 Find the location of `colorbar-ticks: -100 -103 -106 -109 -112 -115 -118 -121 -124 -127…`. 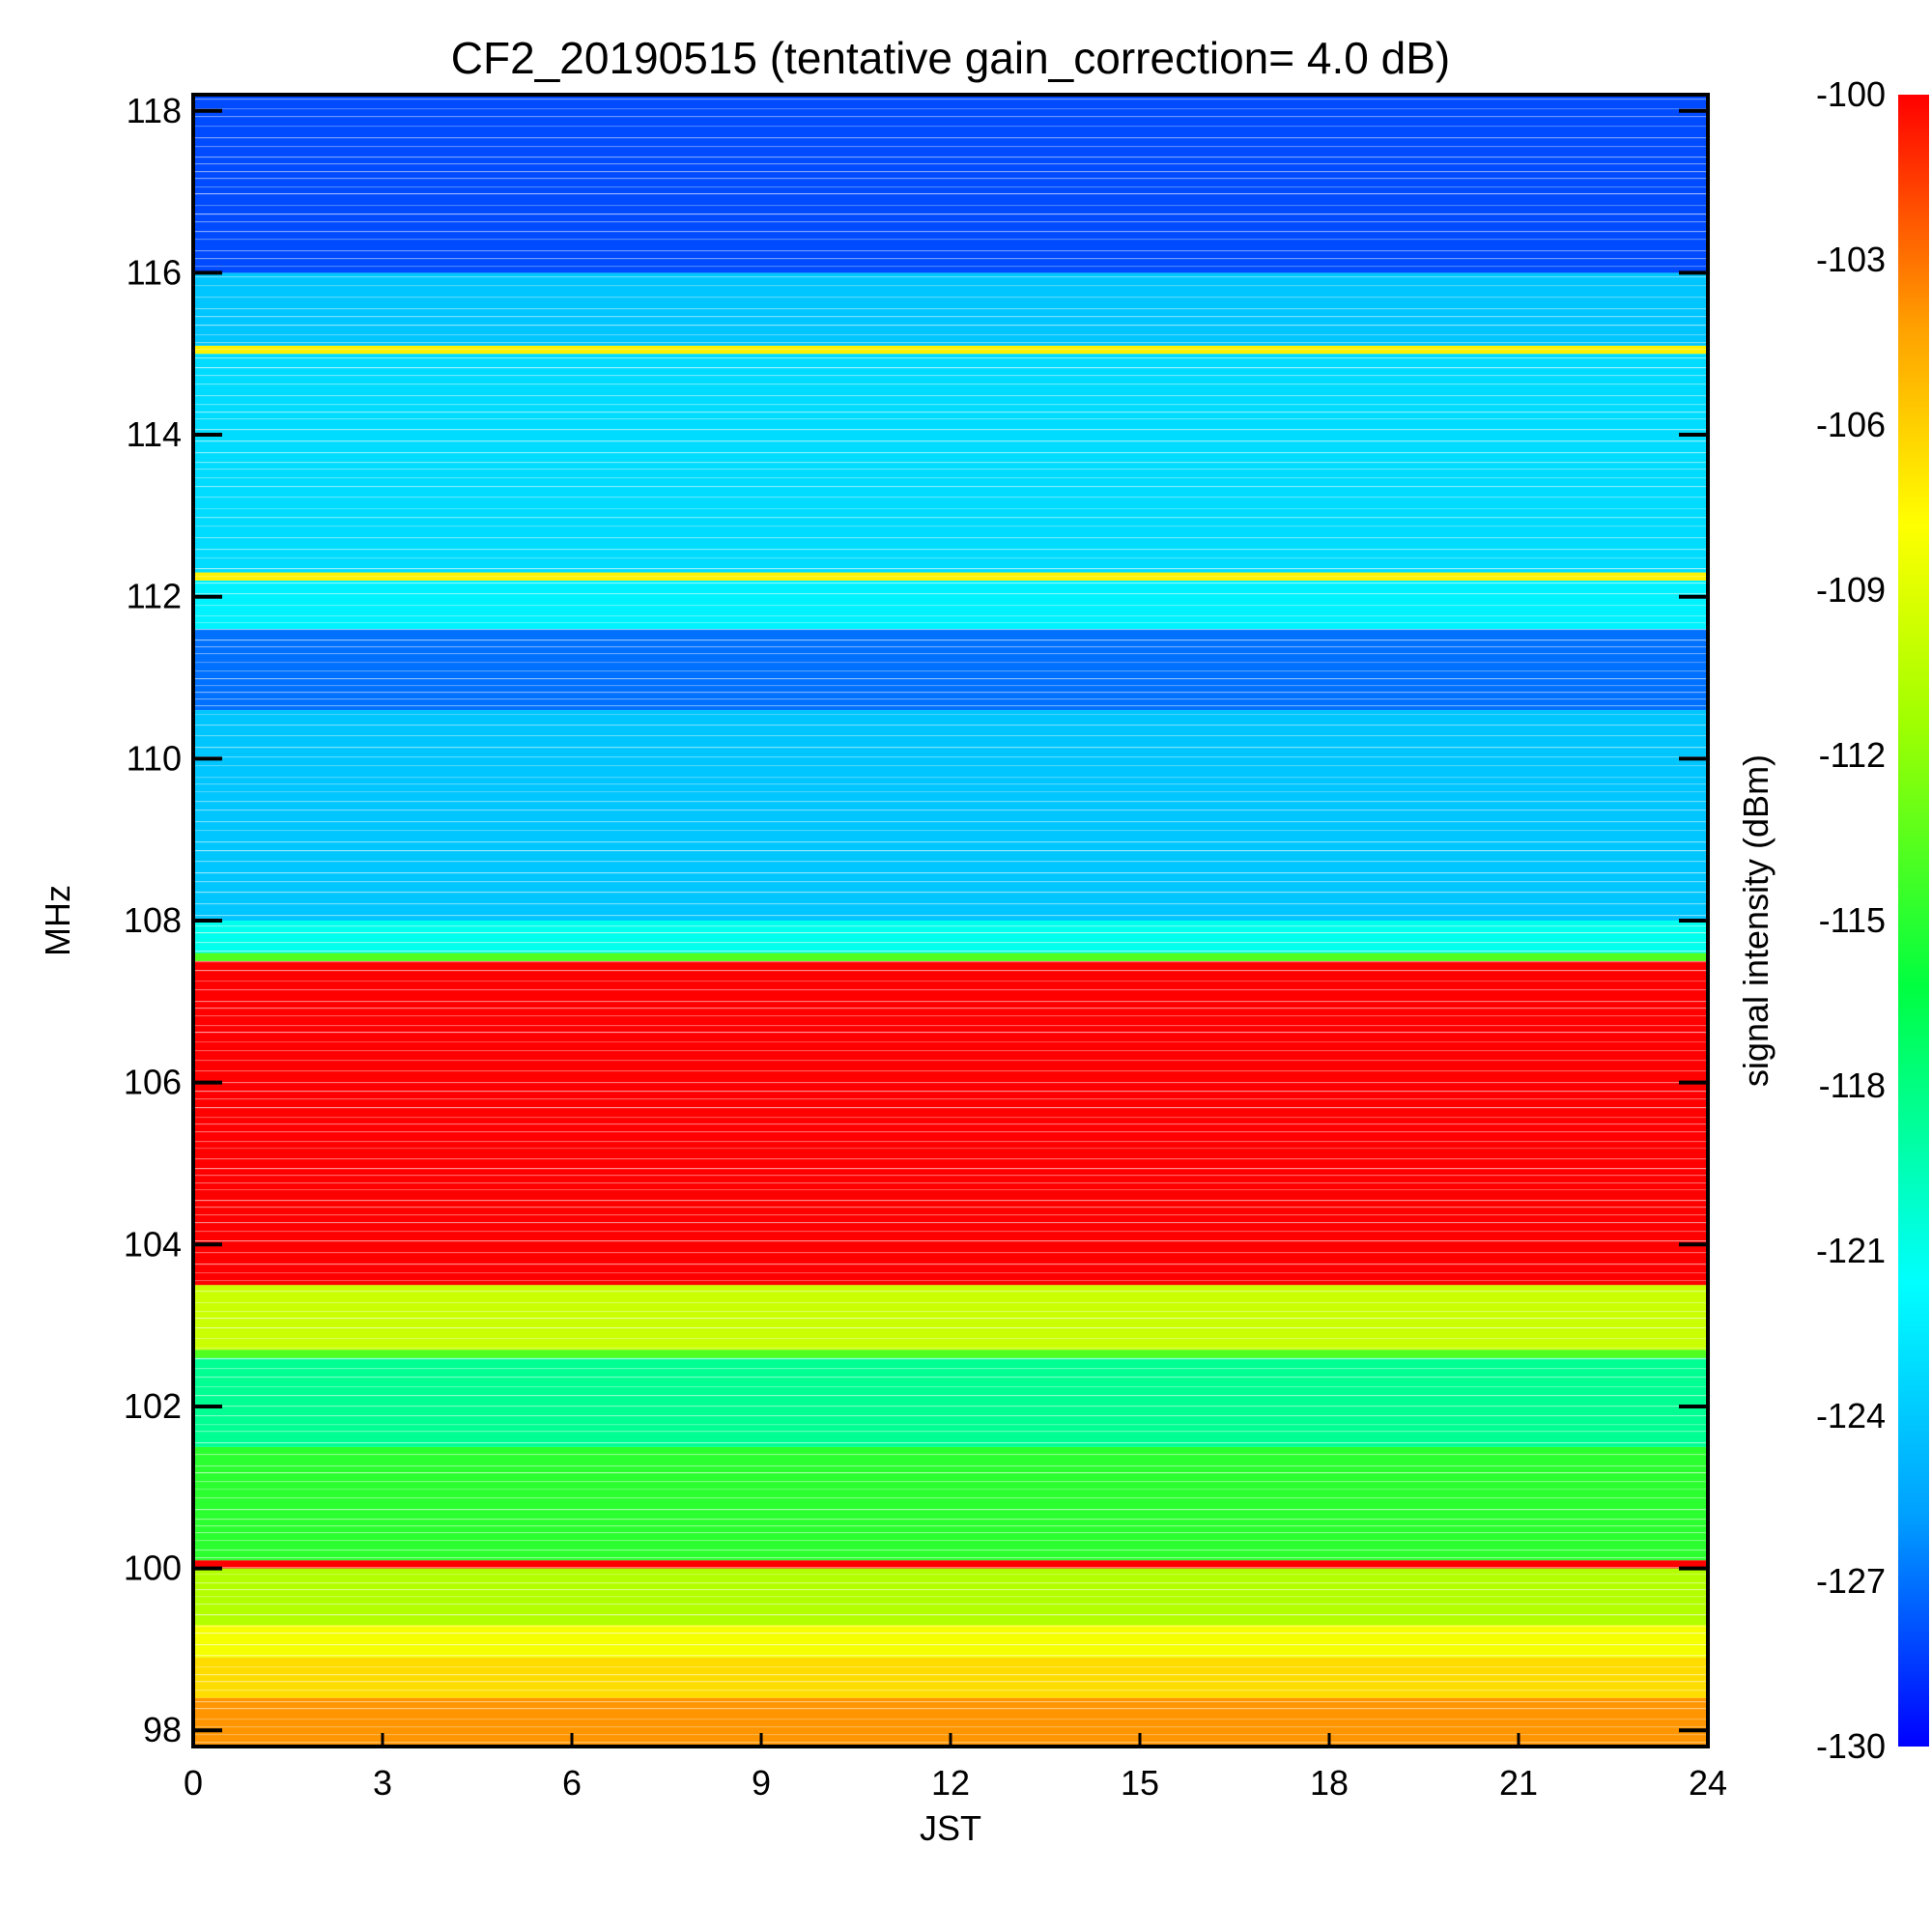

colorbar-ticks: -100 -103 -106 -109 -112 -115 -118 -121 -124 -127… is located at coordinates (1851, 920).